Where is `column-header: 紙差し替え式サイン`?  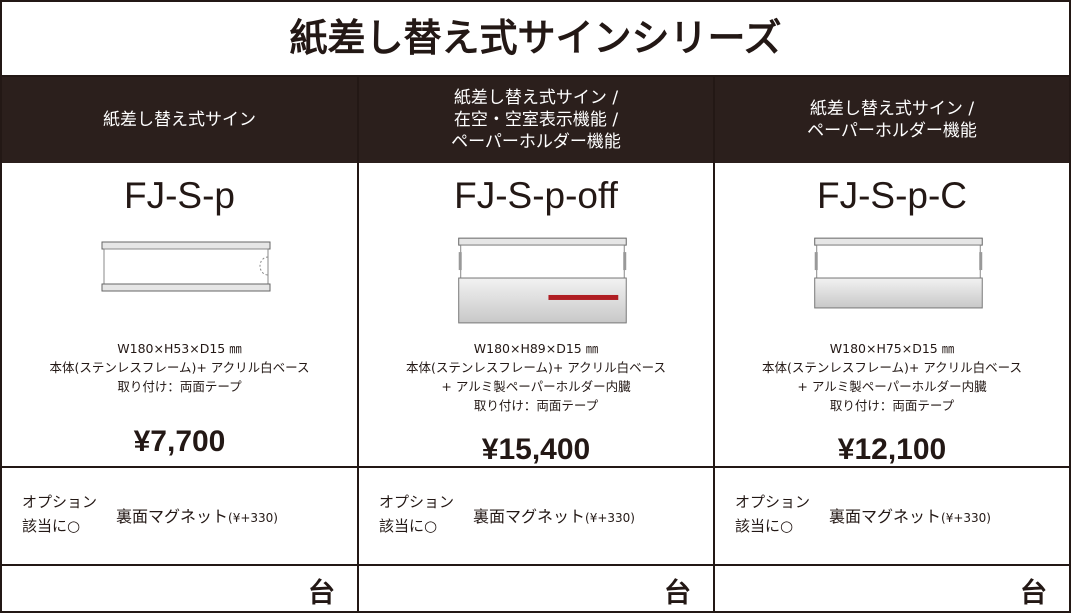 column-header: 紙差し替え式サイン is located at coordinates (179, 120).